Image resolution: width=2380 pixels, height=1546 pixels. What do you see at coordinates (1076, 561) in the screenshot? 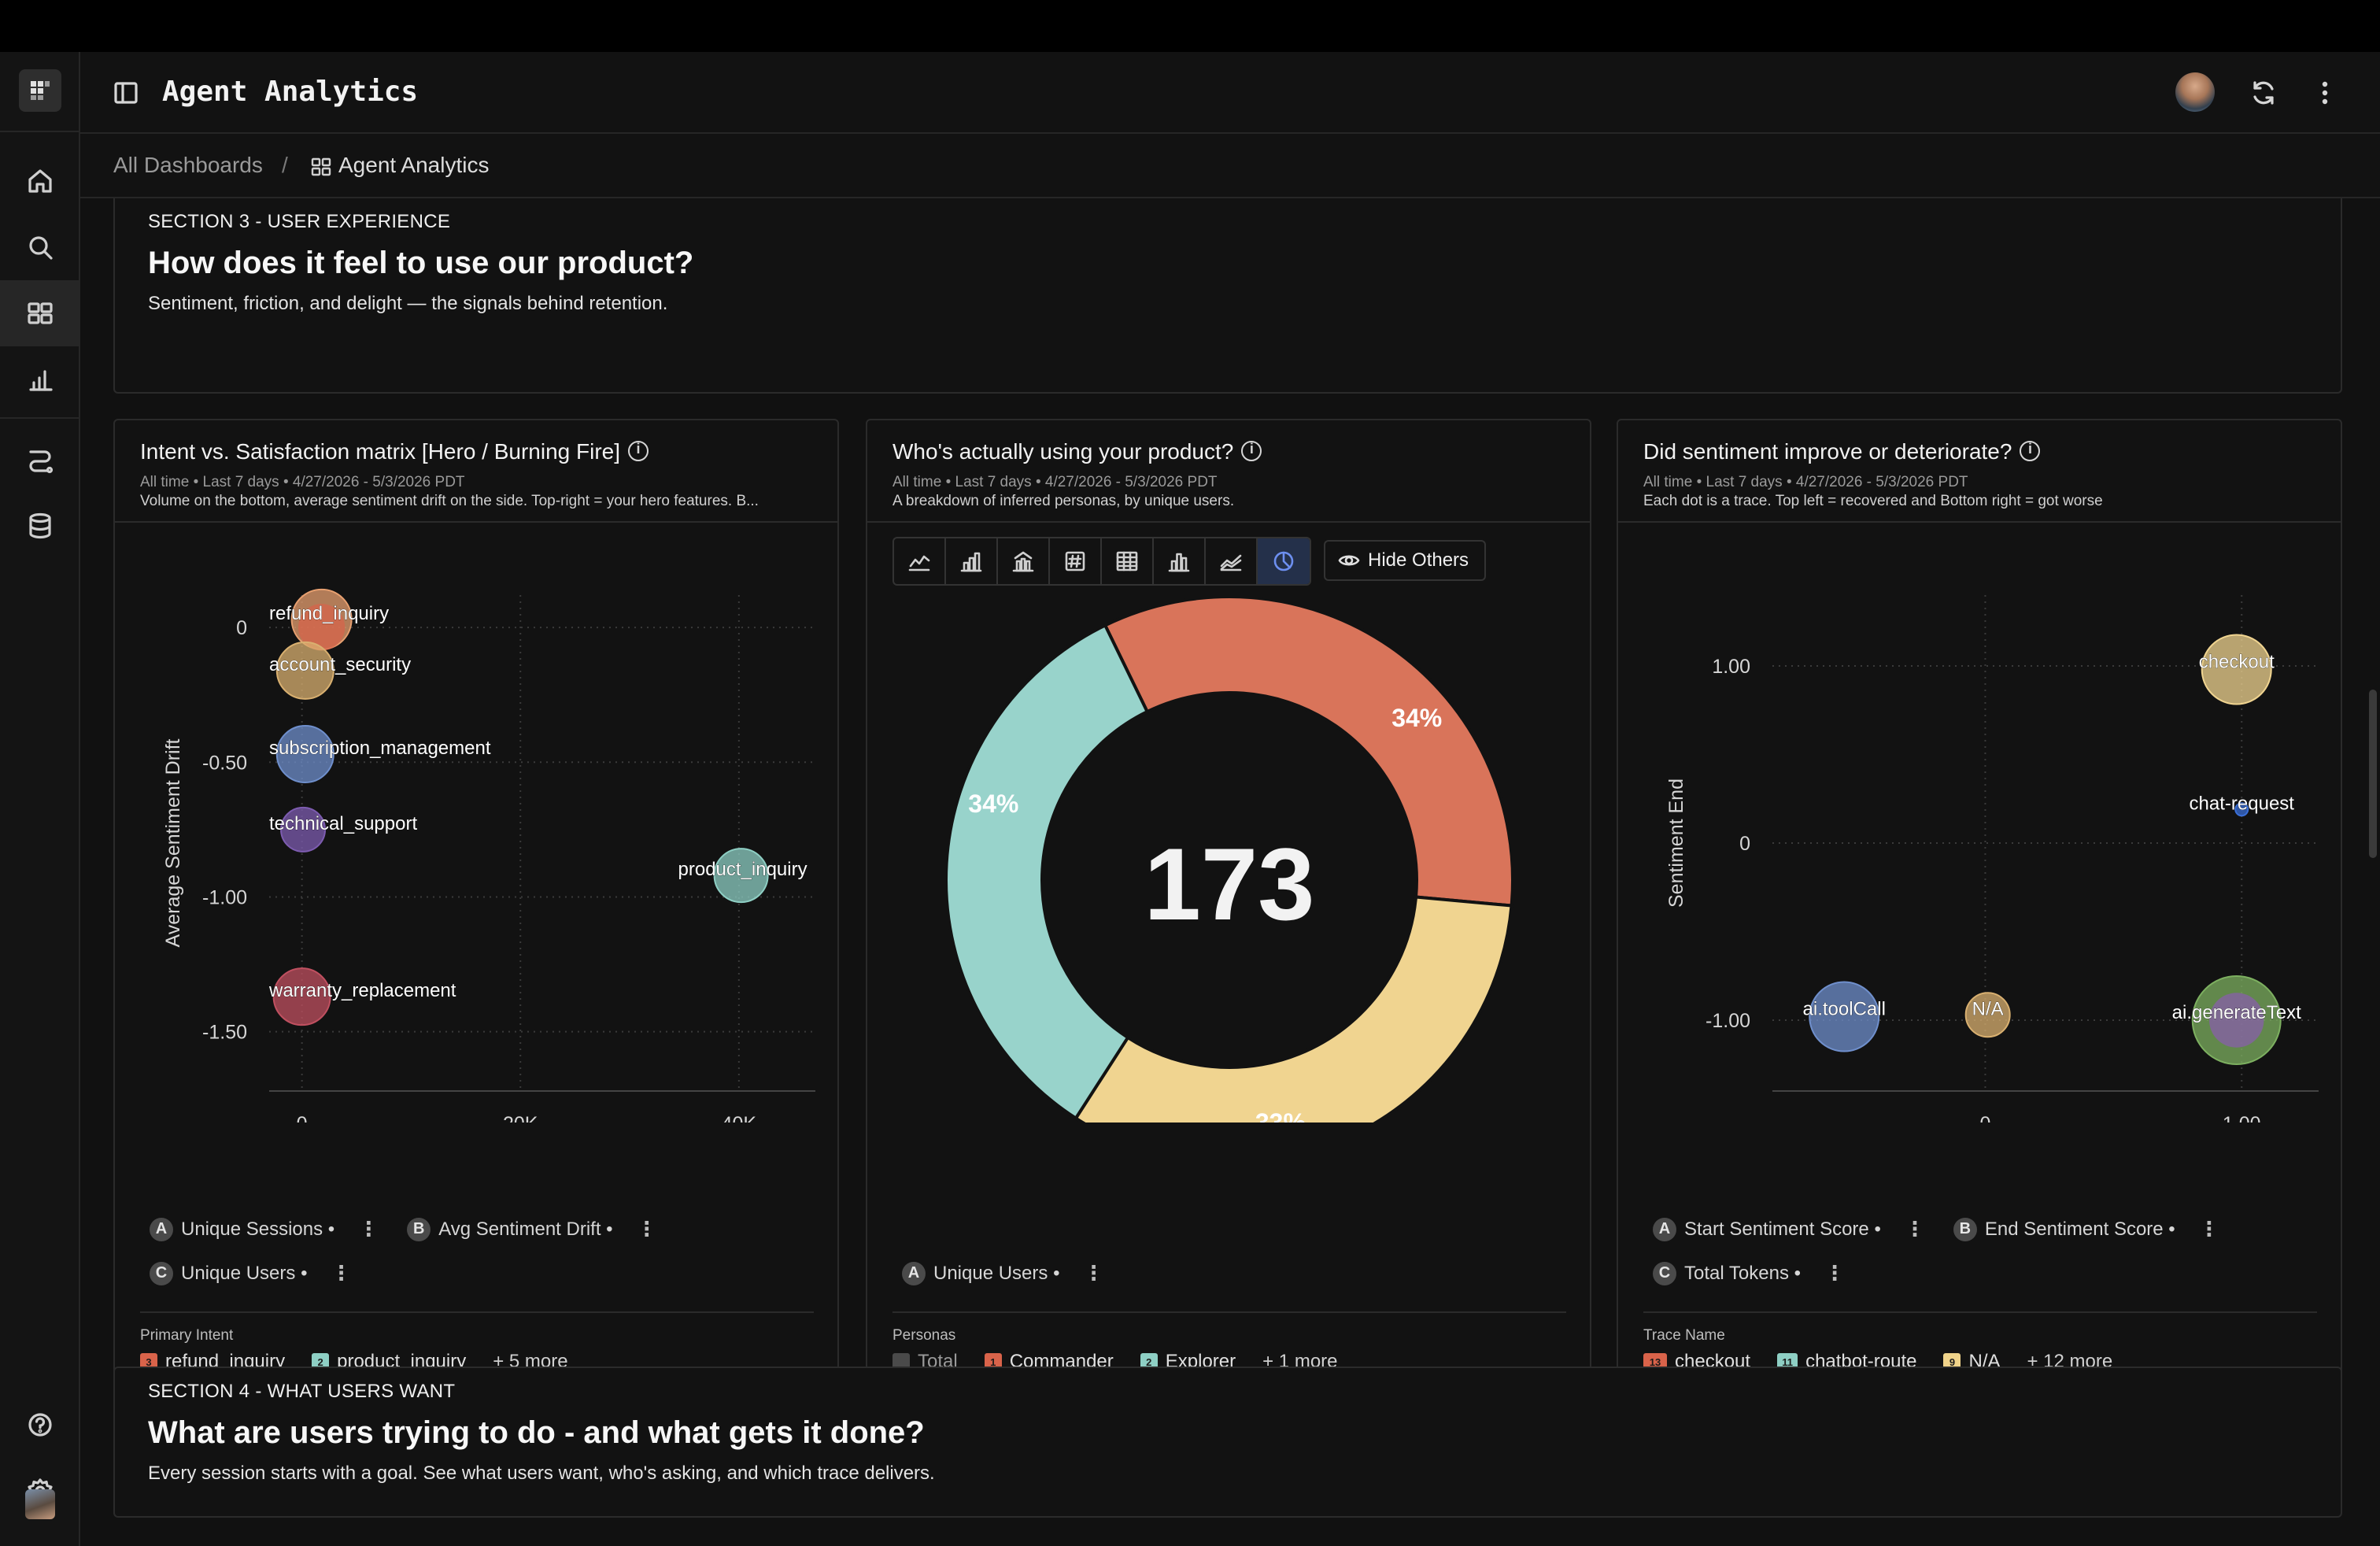
I see `number-button` at bounding box center [1076, 561].